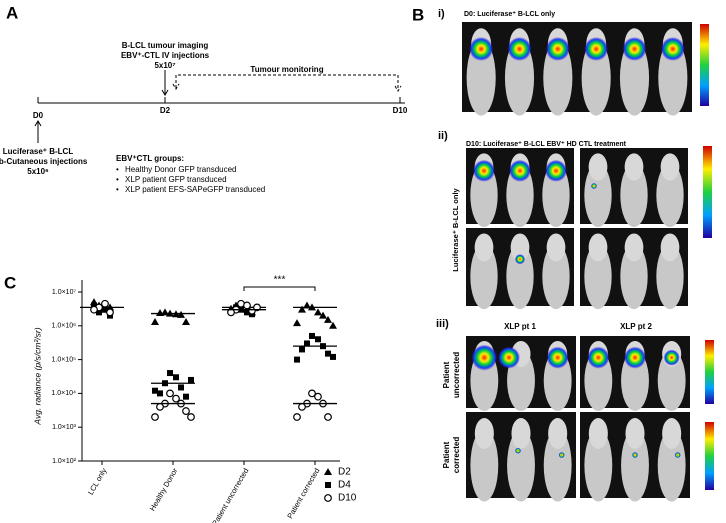  I want to click on row-label: Luciferase⁺ B-LCL only, so click(455, 229).